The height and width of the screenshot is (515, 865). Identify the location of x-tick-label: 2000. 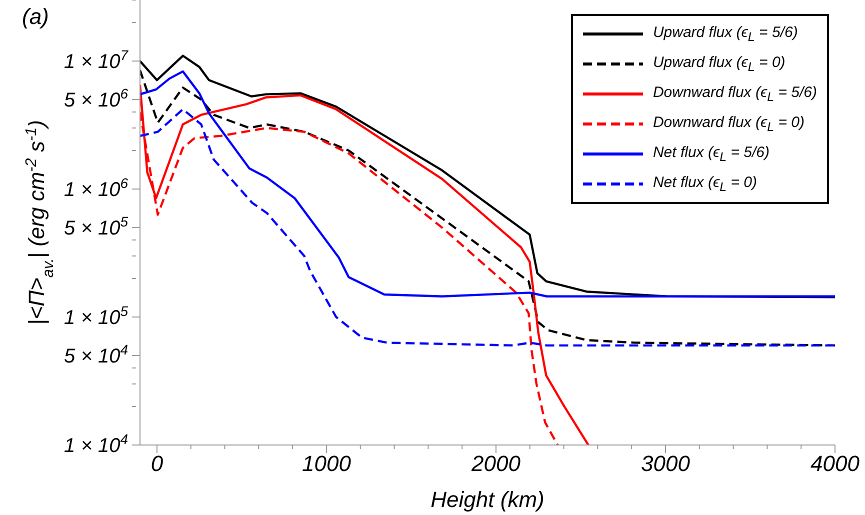
(496, 463).